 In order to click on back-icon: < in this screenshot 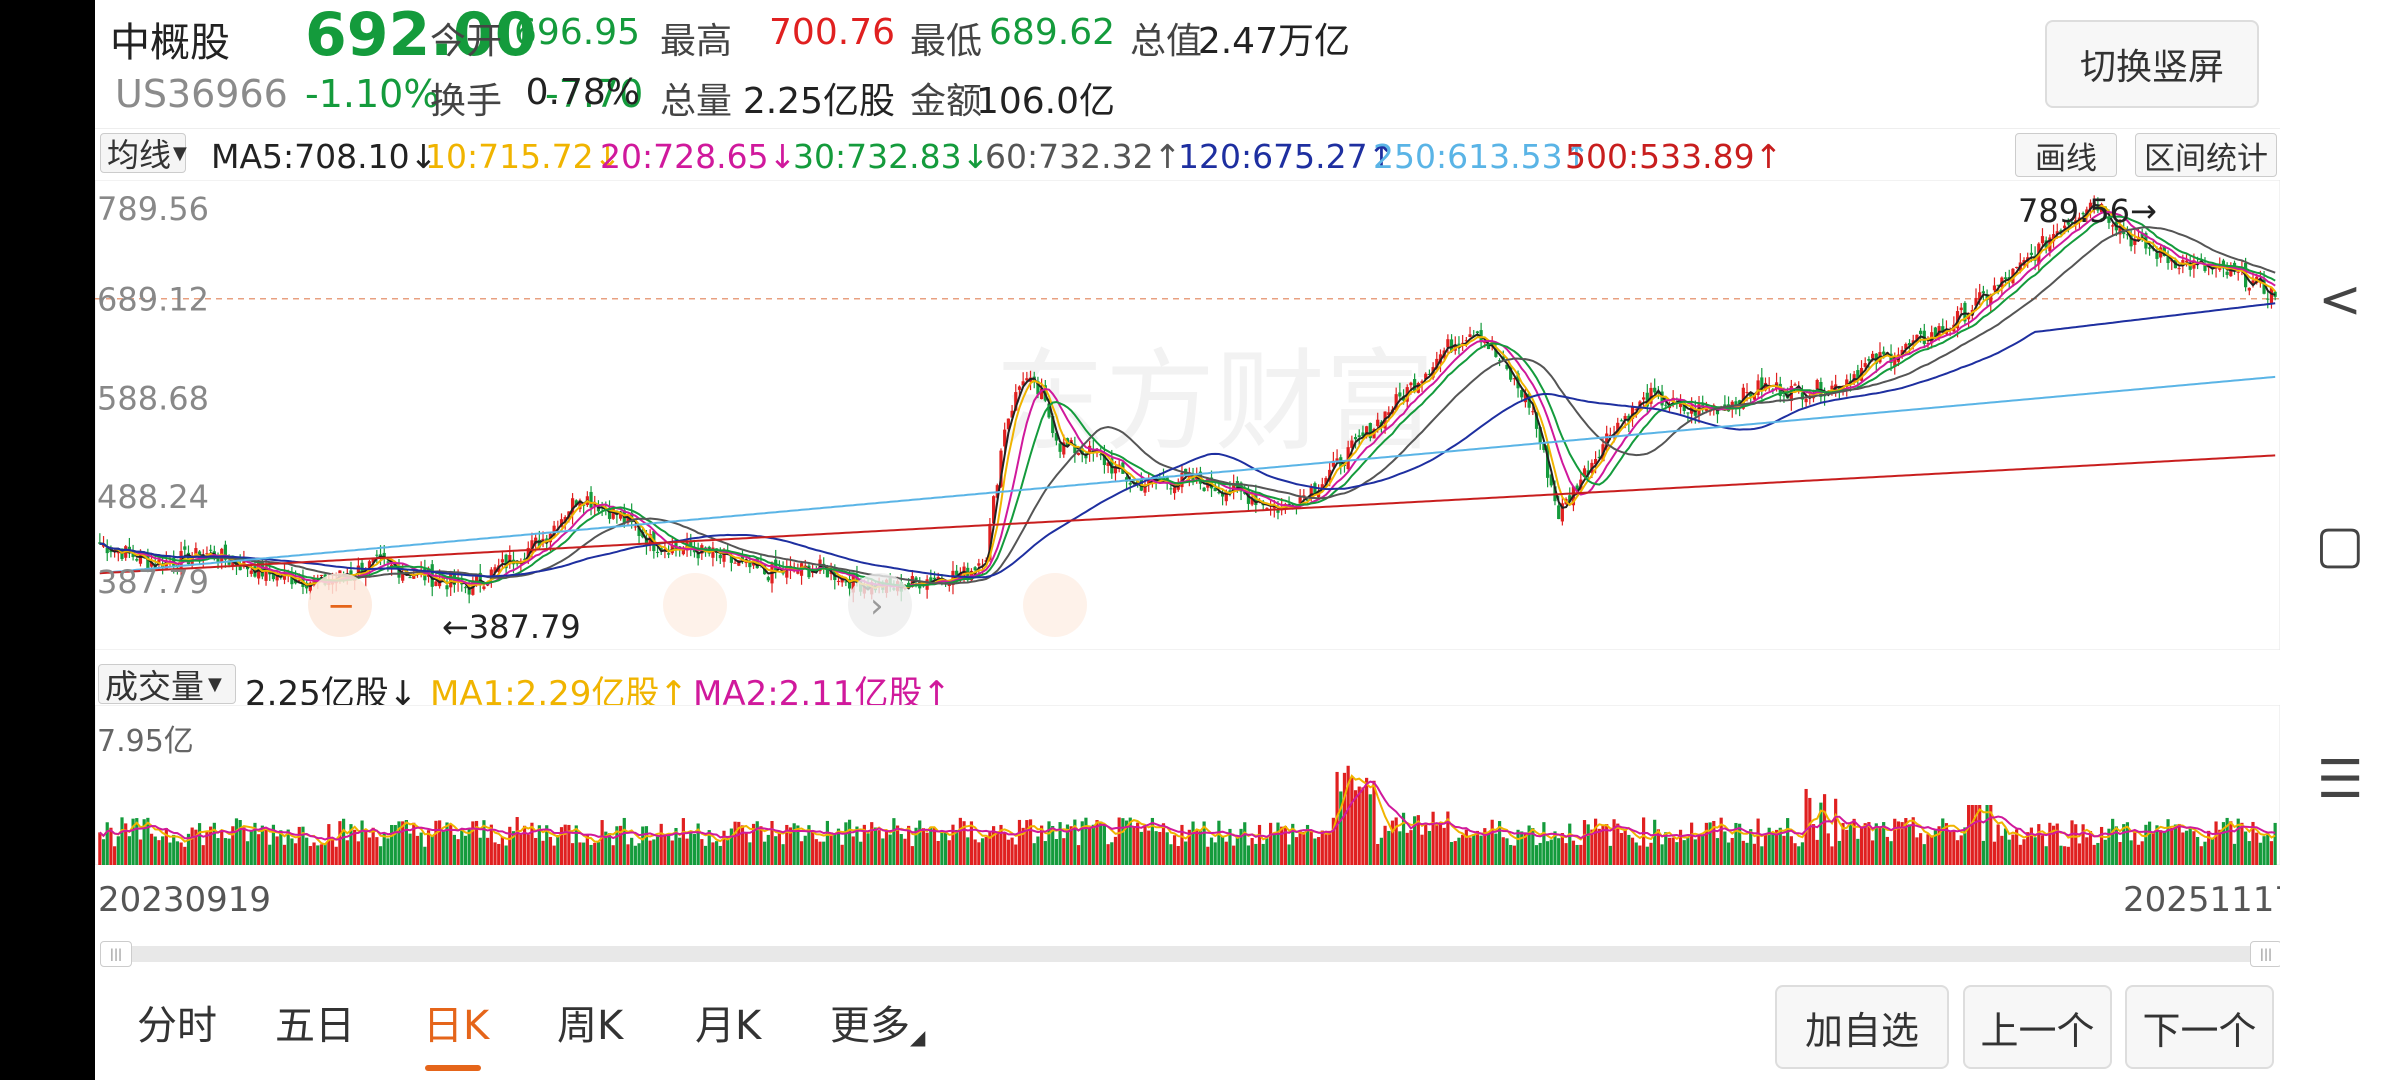, I will do `click(2340, 300)`.